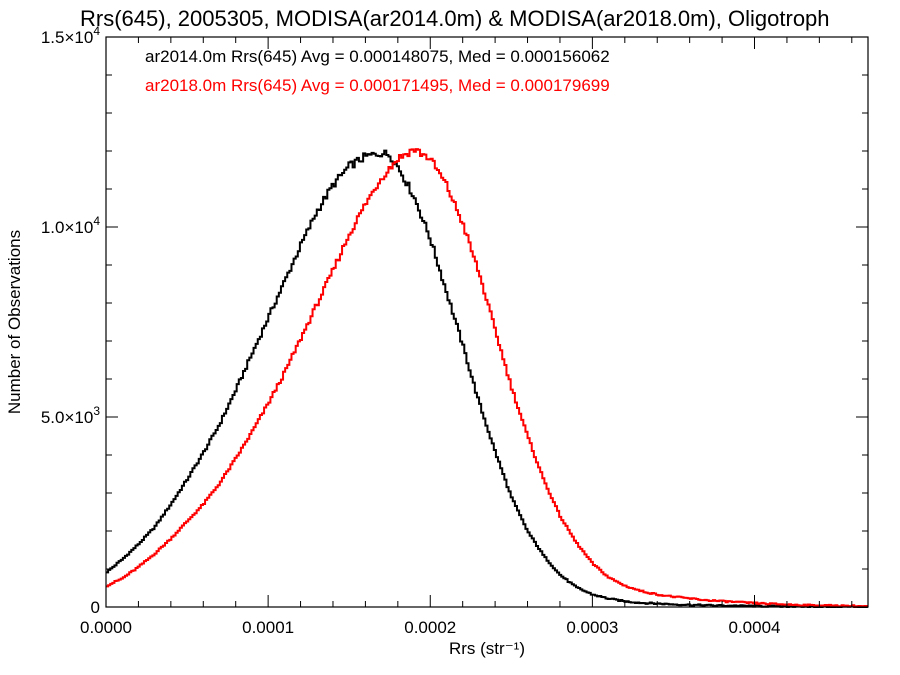 The width and height of the screenshot is (900, 675). Describe the element at coordinates (67, 227) in the screenshot. I see `y-tick-mantissa: 1.0×10` at that location.